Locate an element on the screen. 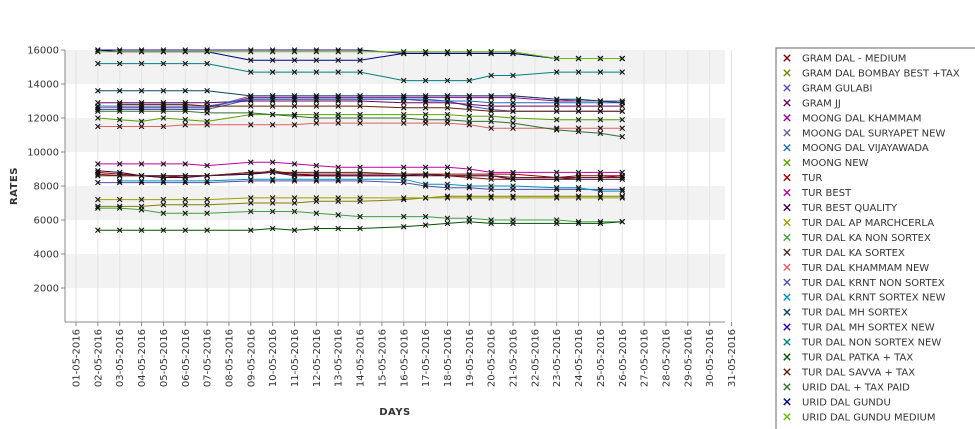 This screenshot has height=429, width=975. legend-label: TUR DAL SAVVA + TAX is located at coordinates (858, 372).